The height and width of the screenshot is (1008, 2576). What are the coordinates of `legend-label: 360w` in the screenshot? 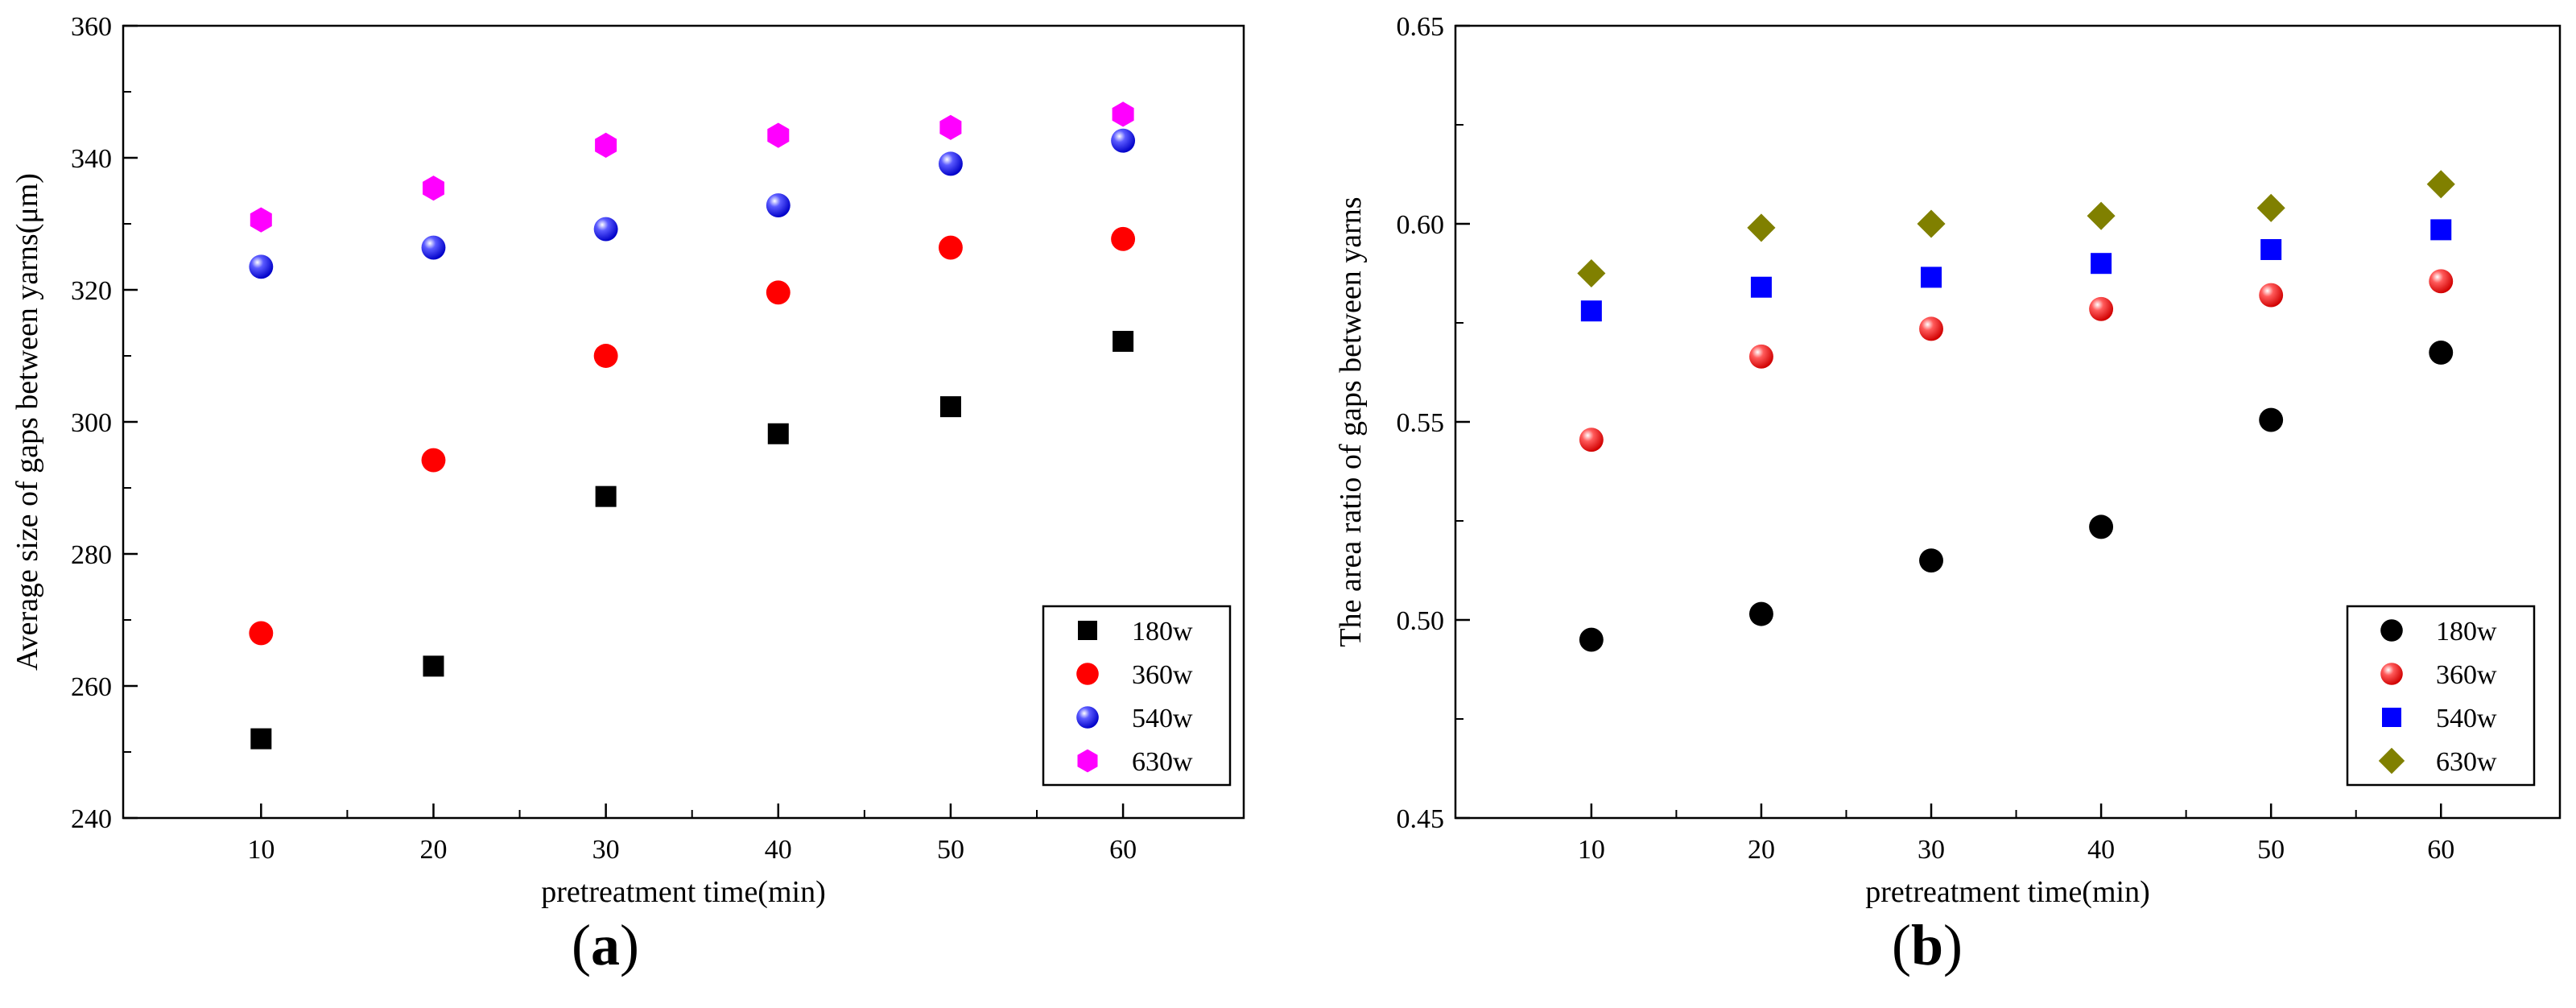 It's located at (2466, 675).